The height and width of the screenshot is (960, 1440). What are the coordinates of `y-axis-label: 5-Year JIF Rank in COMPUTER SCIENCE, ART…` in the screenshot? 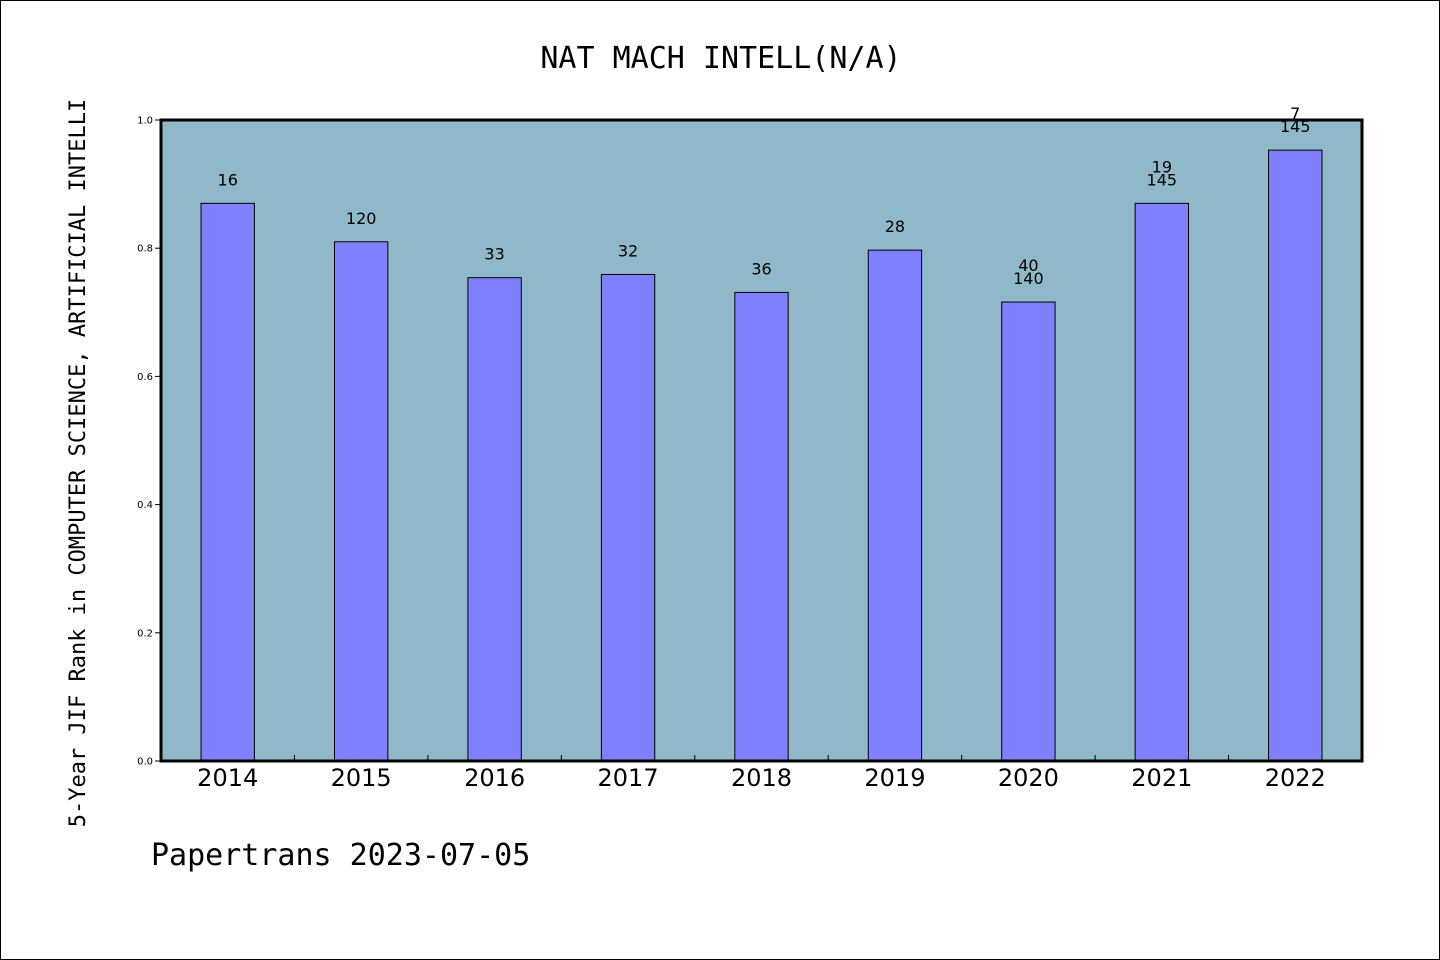 It's located at (78, 463).